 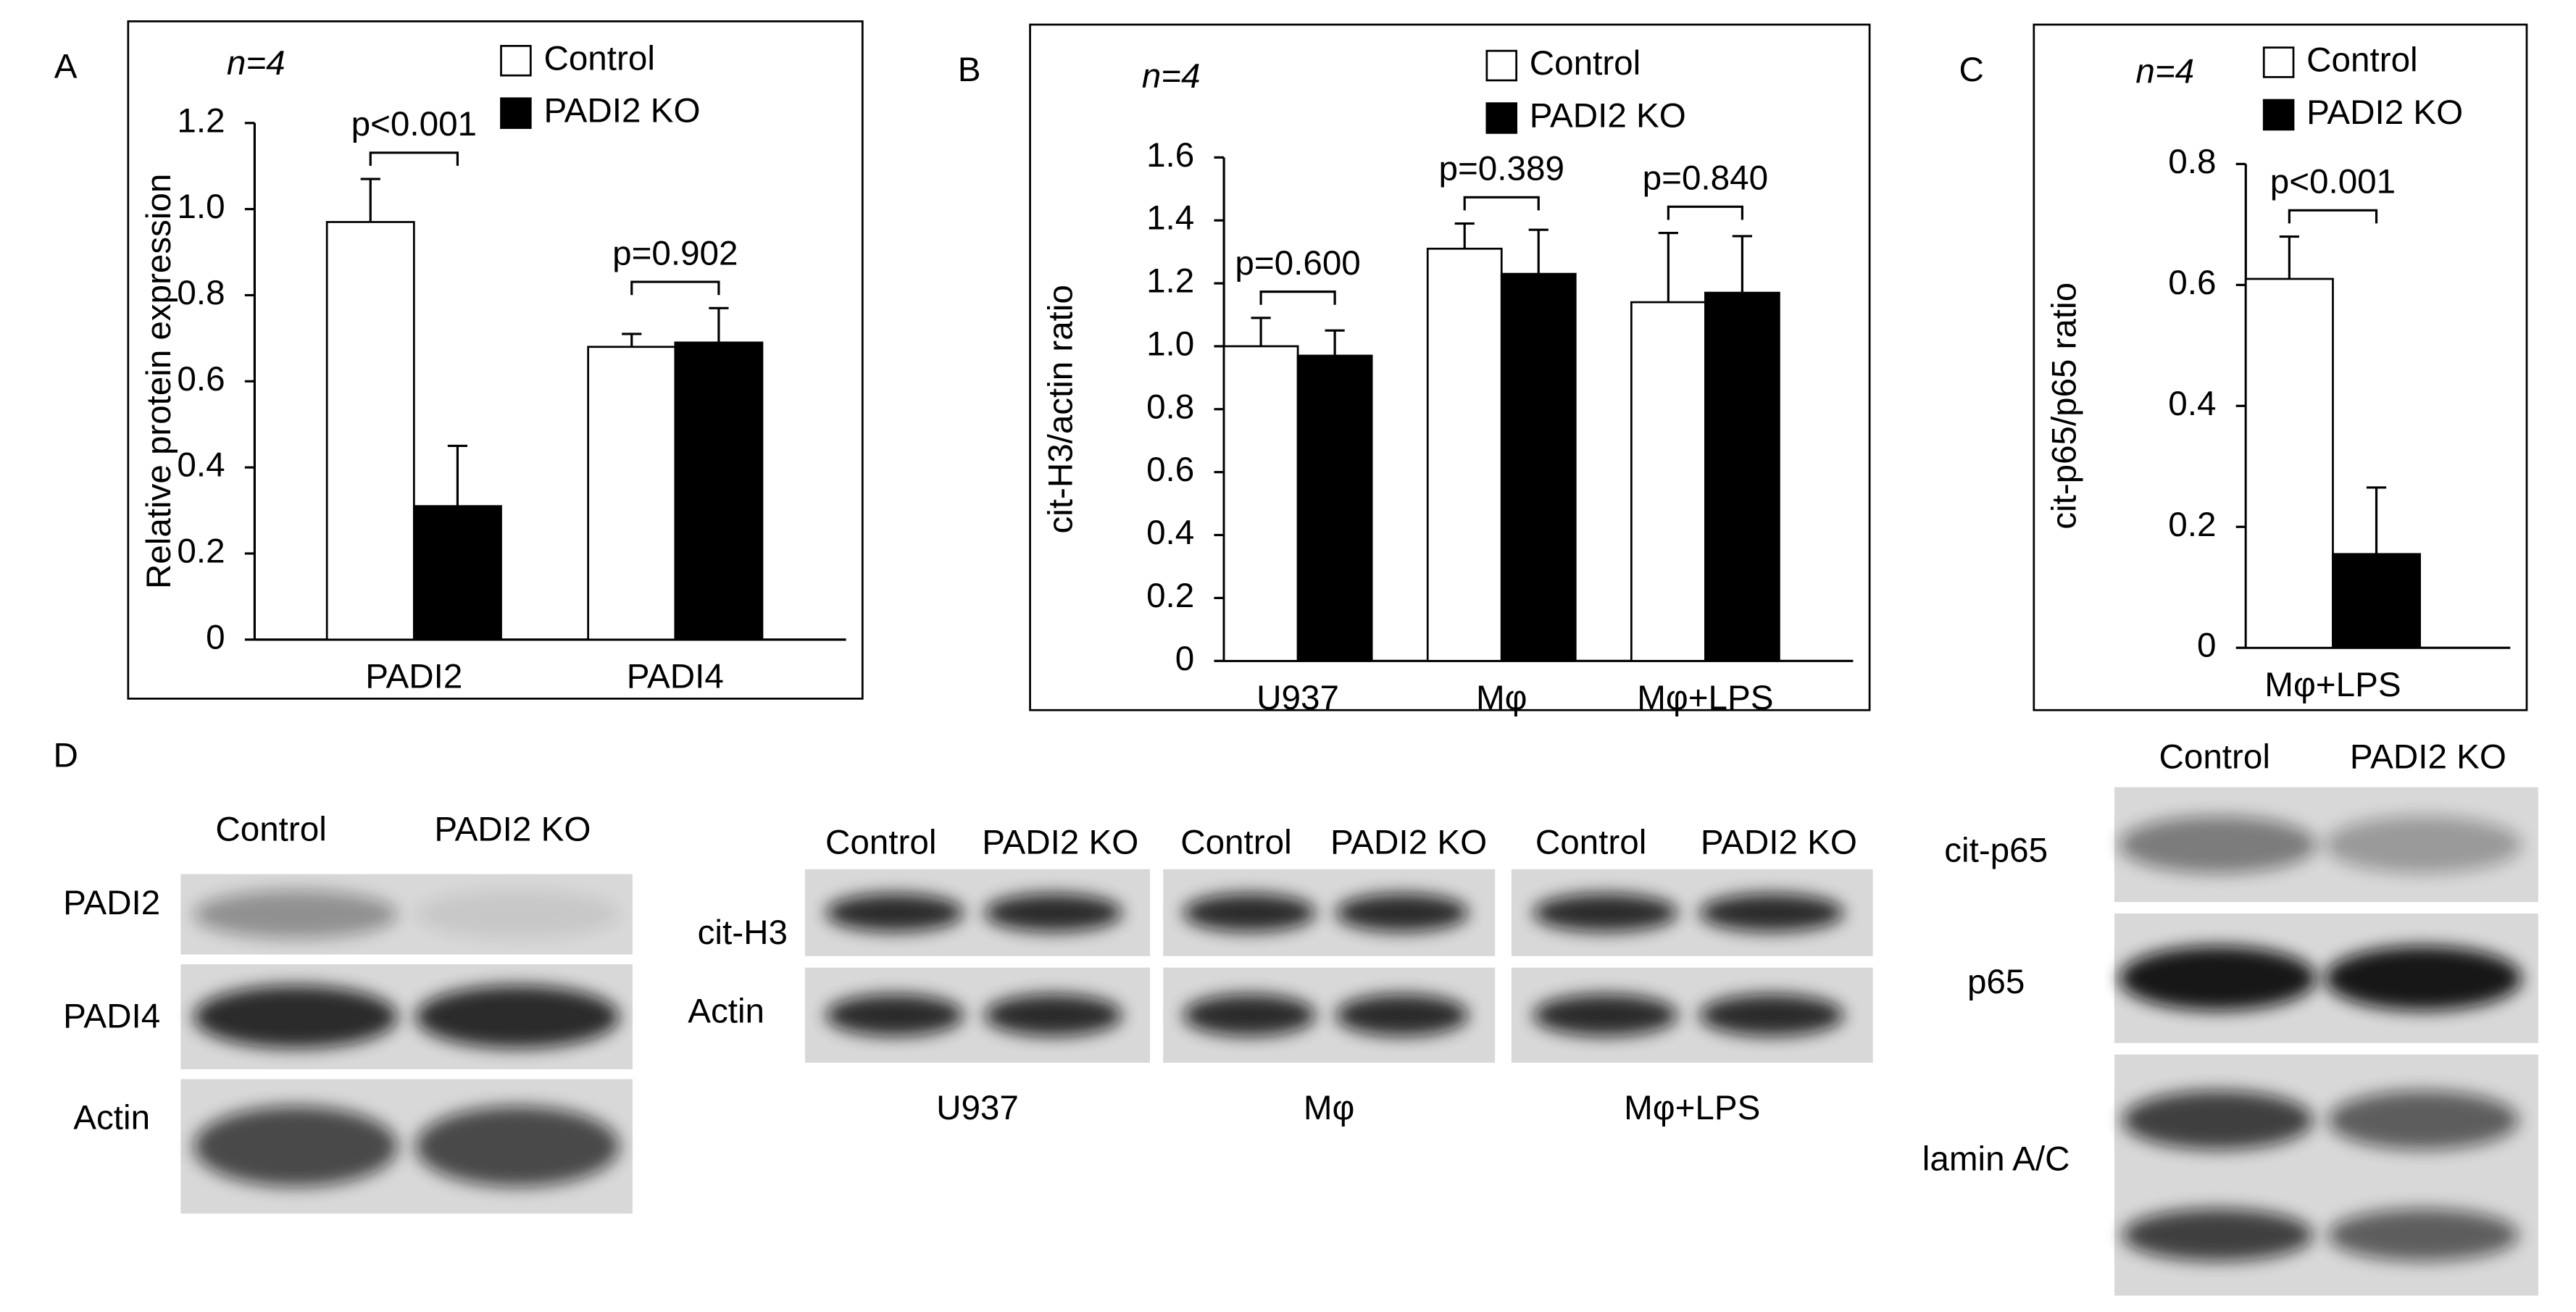 I want to click on x-tick-label: U937, so click(x=1297, y=698).